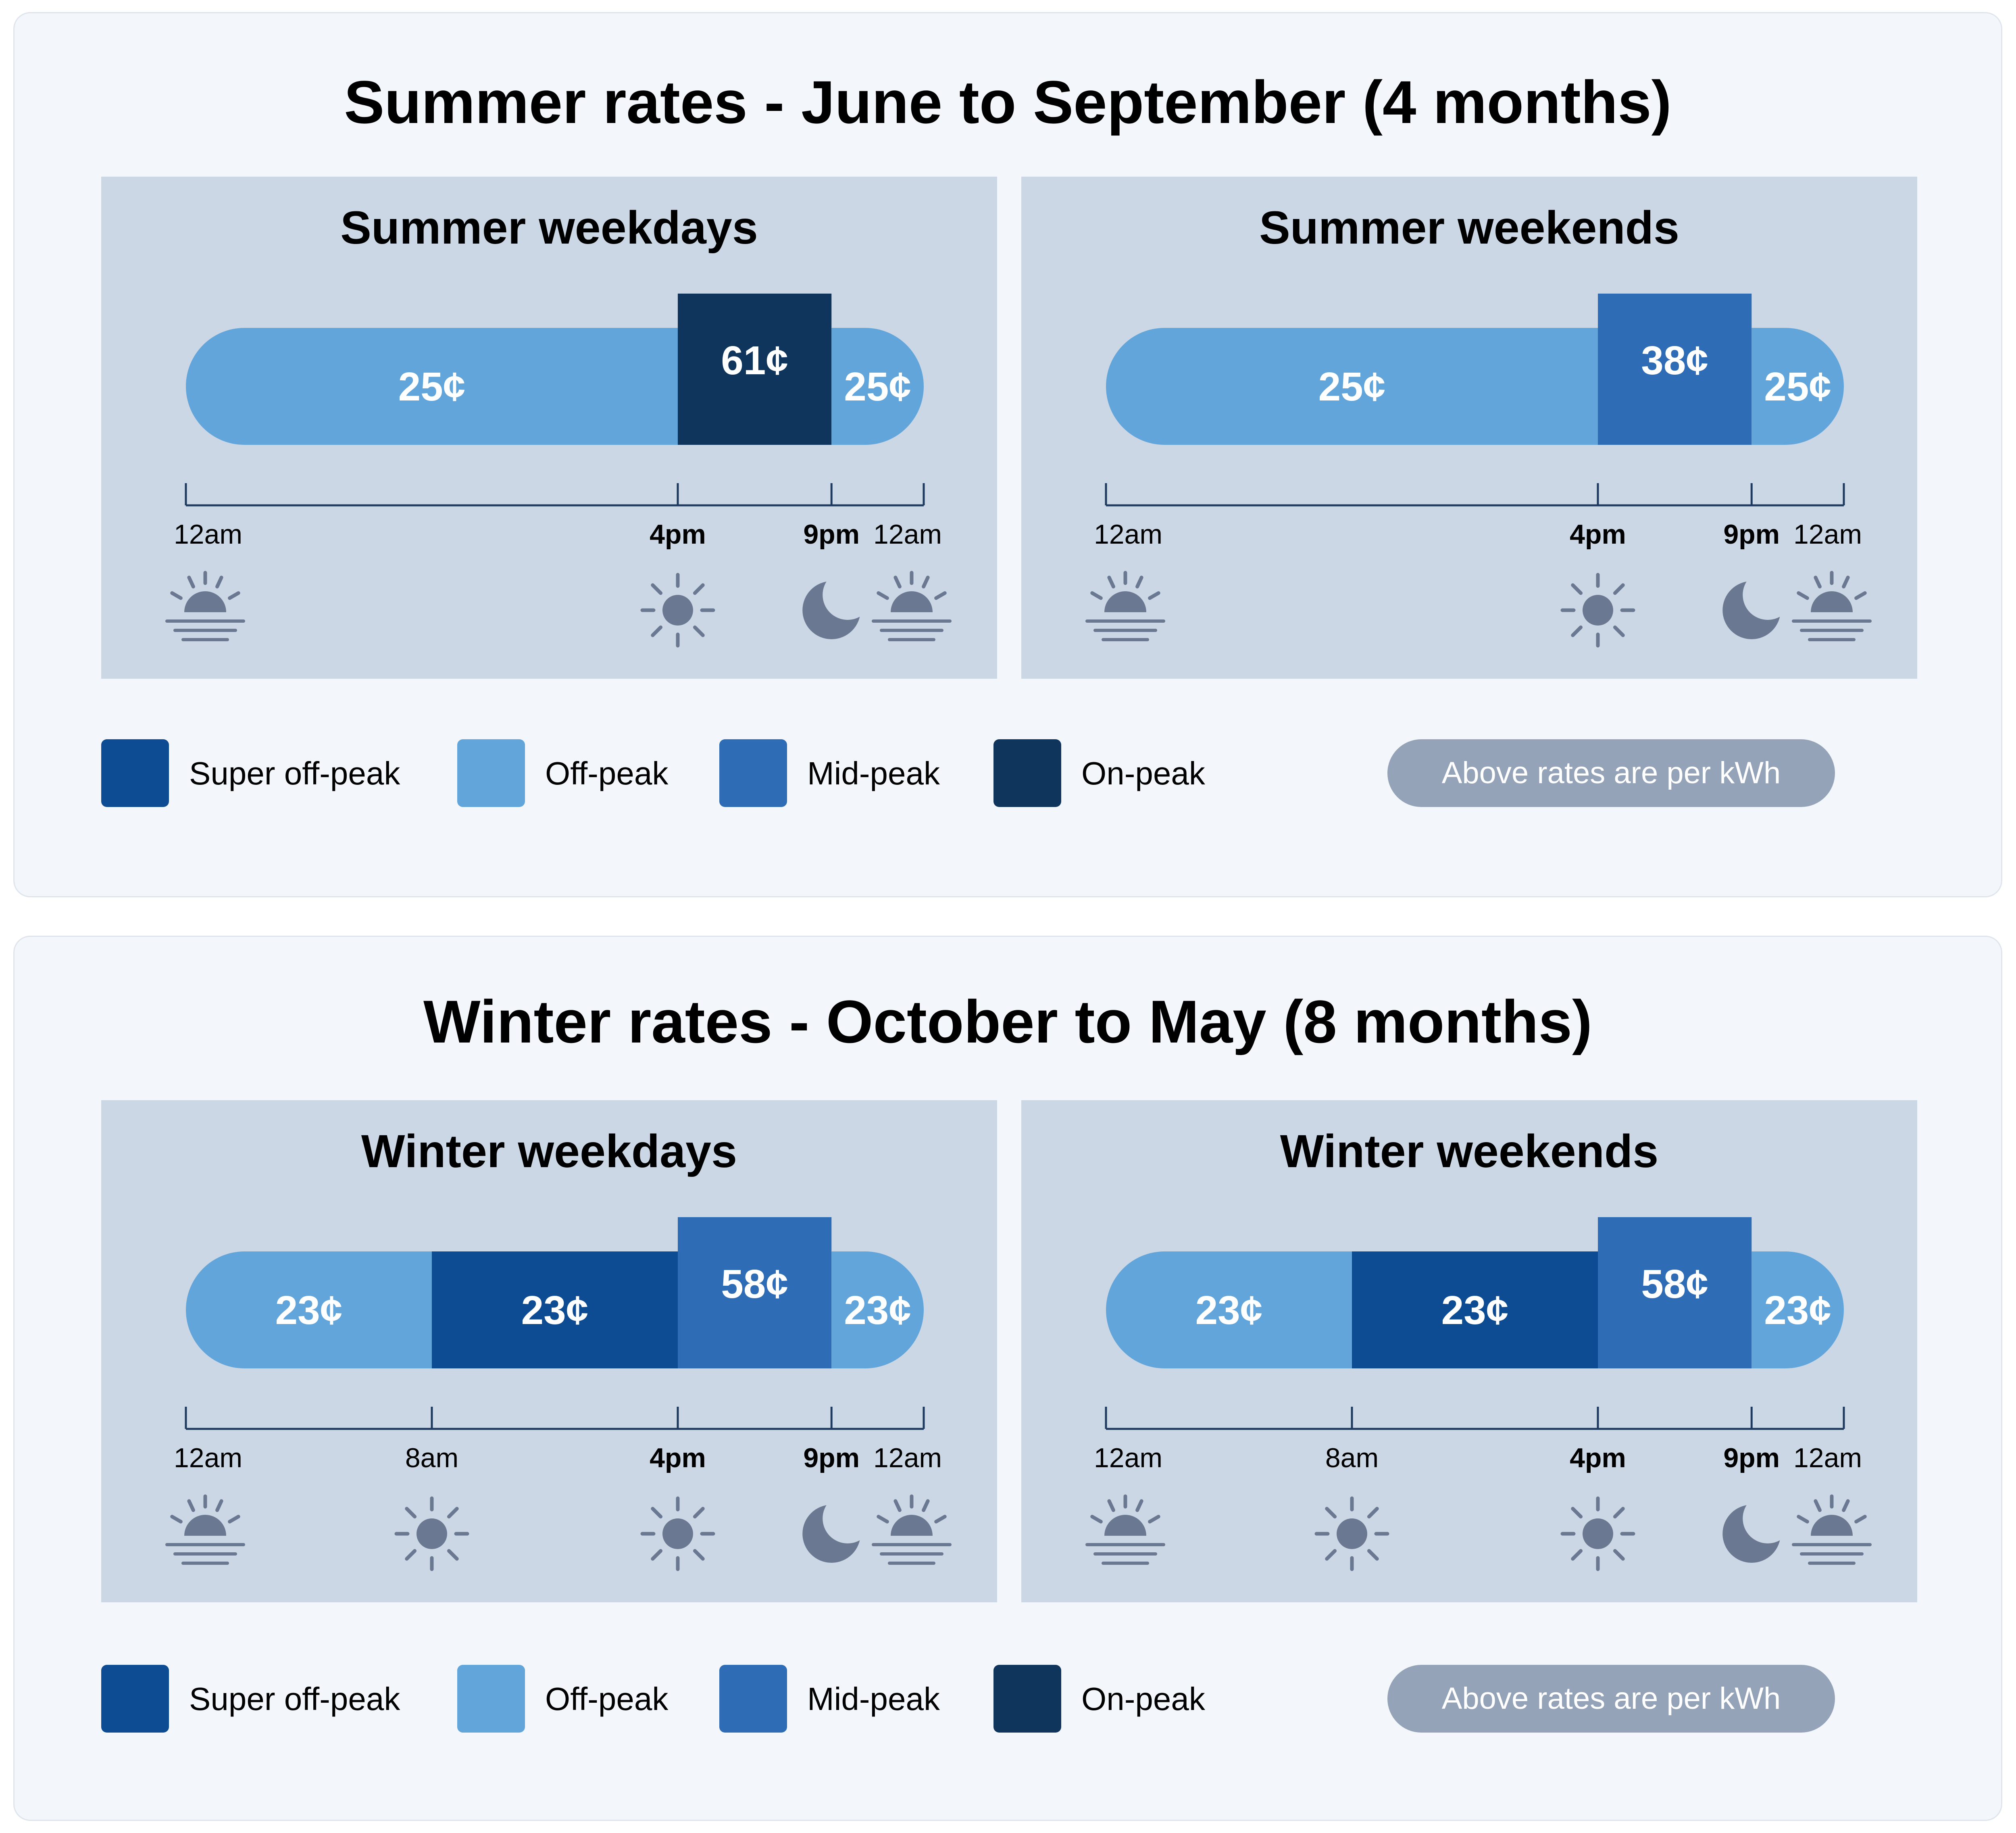 This screenshot has height=1833, width=2016. What do you see at coordinates (754, 360) in the screenshot?
I see `rate-label: 61¢` at bounding box center [754, 360].